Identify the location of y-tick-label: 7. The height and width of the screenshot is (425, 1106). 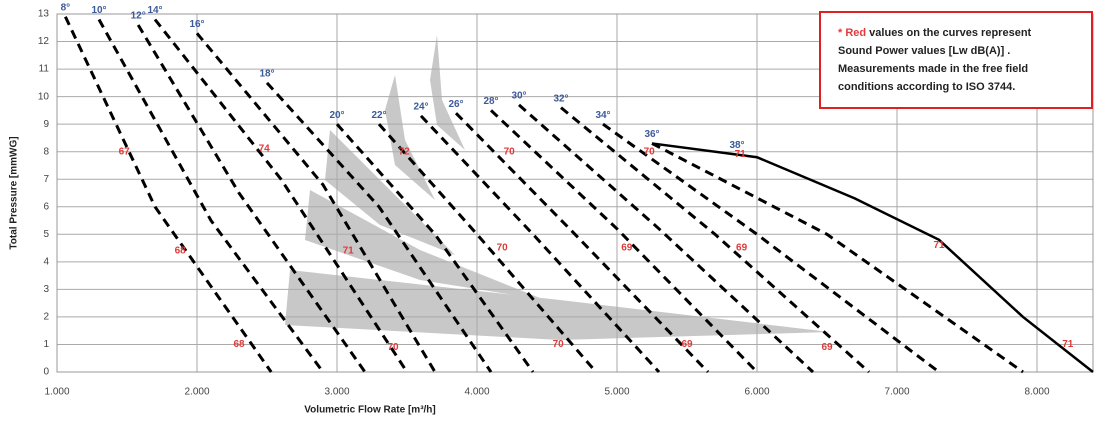
(46, 179).